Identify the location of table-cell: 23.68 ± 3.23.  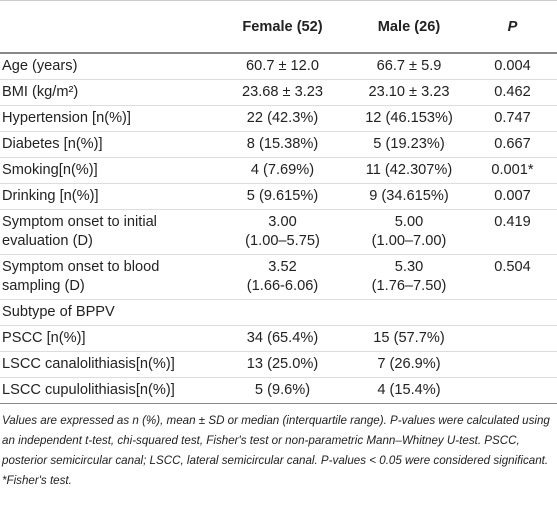
(282, 92).